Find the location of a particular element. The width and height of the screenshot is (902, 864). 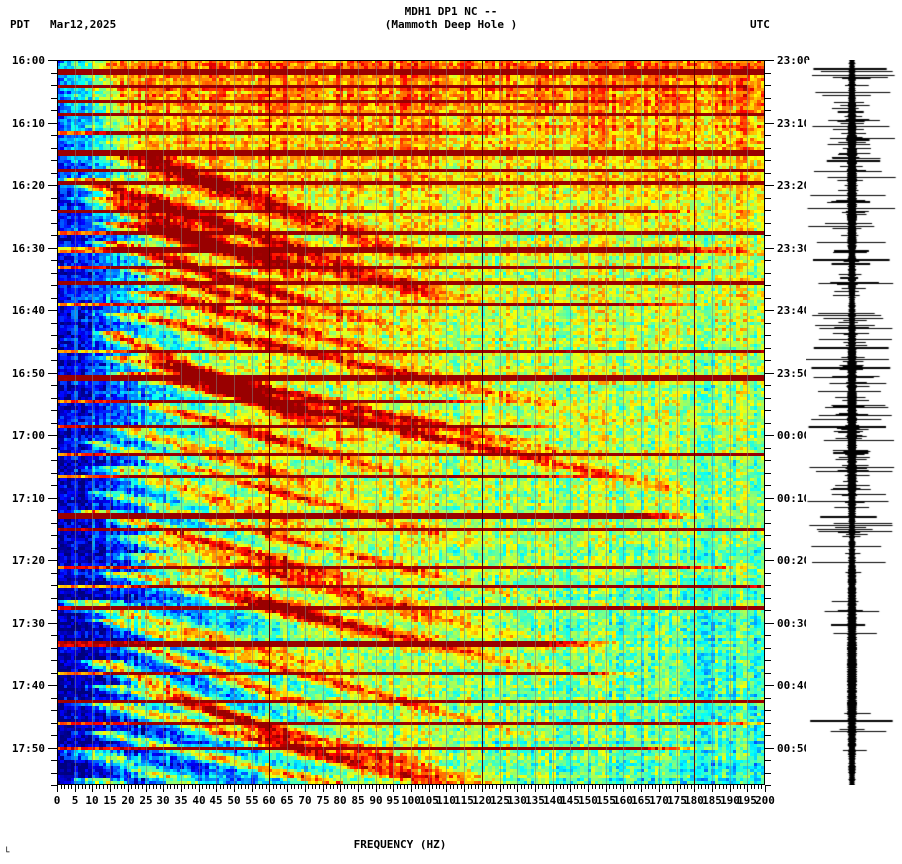

time-label-right: 23:40 is located at coordinates (794, 310).